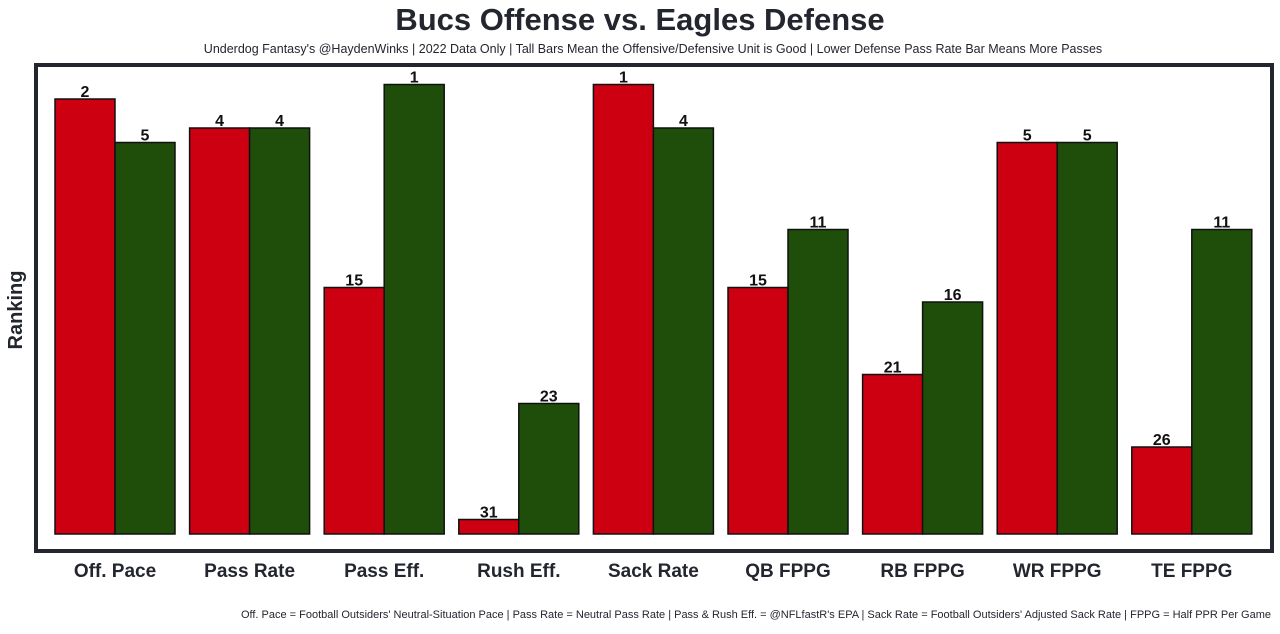  What do you see at coordinates (653, 571) in the screenshot?
I see `x-tick-label: Sack Rate` at bounding box center [653, 571].